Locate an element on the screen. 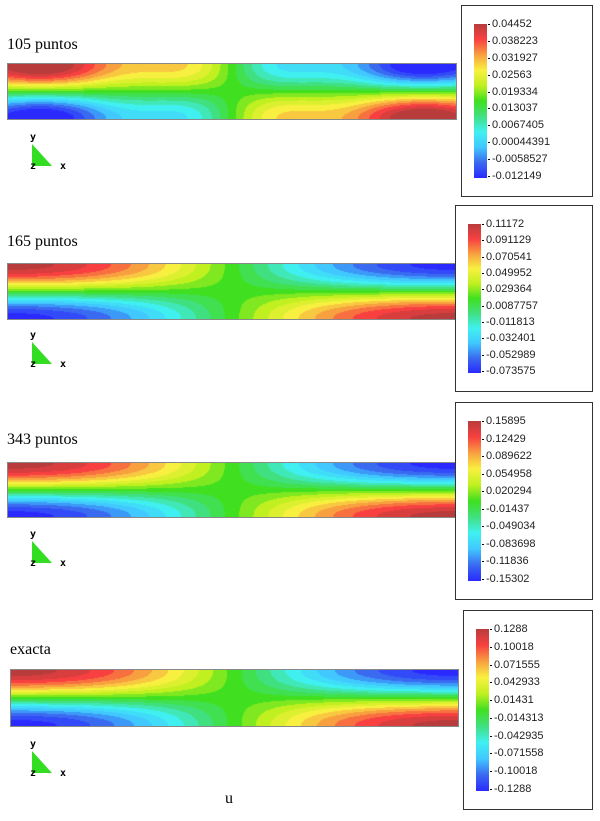 The width and height of the screenshot is (600, 821). colorbar-tick-label: 0.020294 is located at coordinates (507, 491).